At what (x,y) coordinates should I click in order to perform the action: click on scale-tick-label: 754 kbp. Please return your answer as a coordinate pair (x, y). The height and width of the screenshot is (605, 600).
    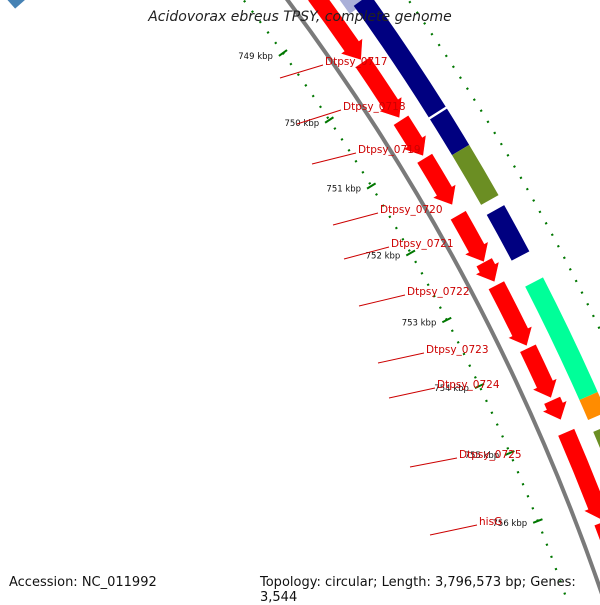
    Looking at the image, I should click on (451, 389).